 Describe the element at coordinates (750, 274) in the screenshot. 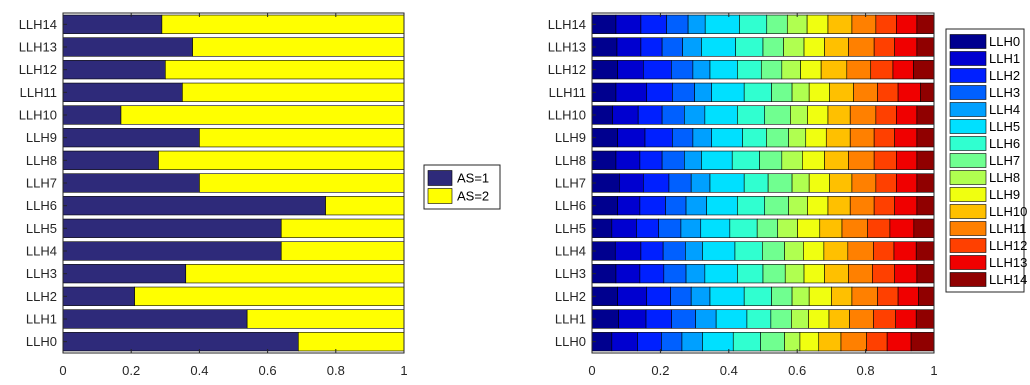

I see `bar-llh3-llh6` at that location.